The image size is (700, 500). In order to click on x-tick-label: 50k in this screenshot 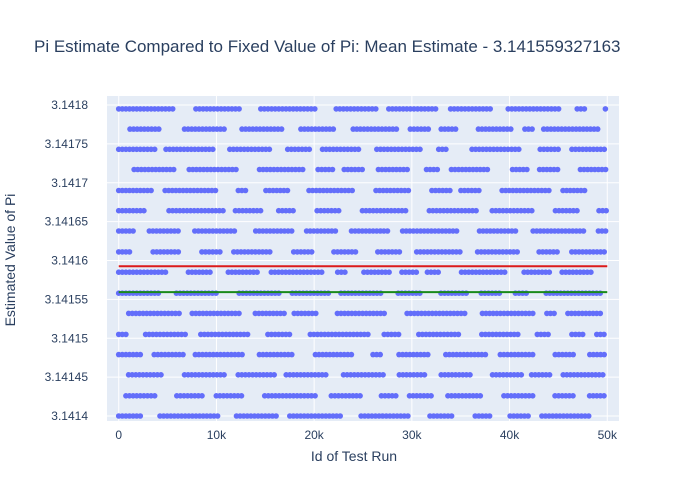, I will do `click(608, 435)`.